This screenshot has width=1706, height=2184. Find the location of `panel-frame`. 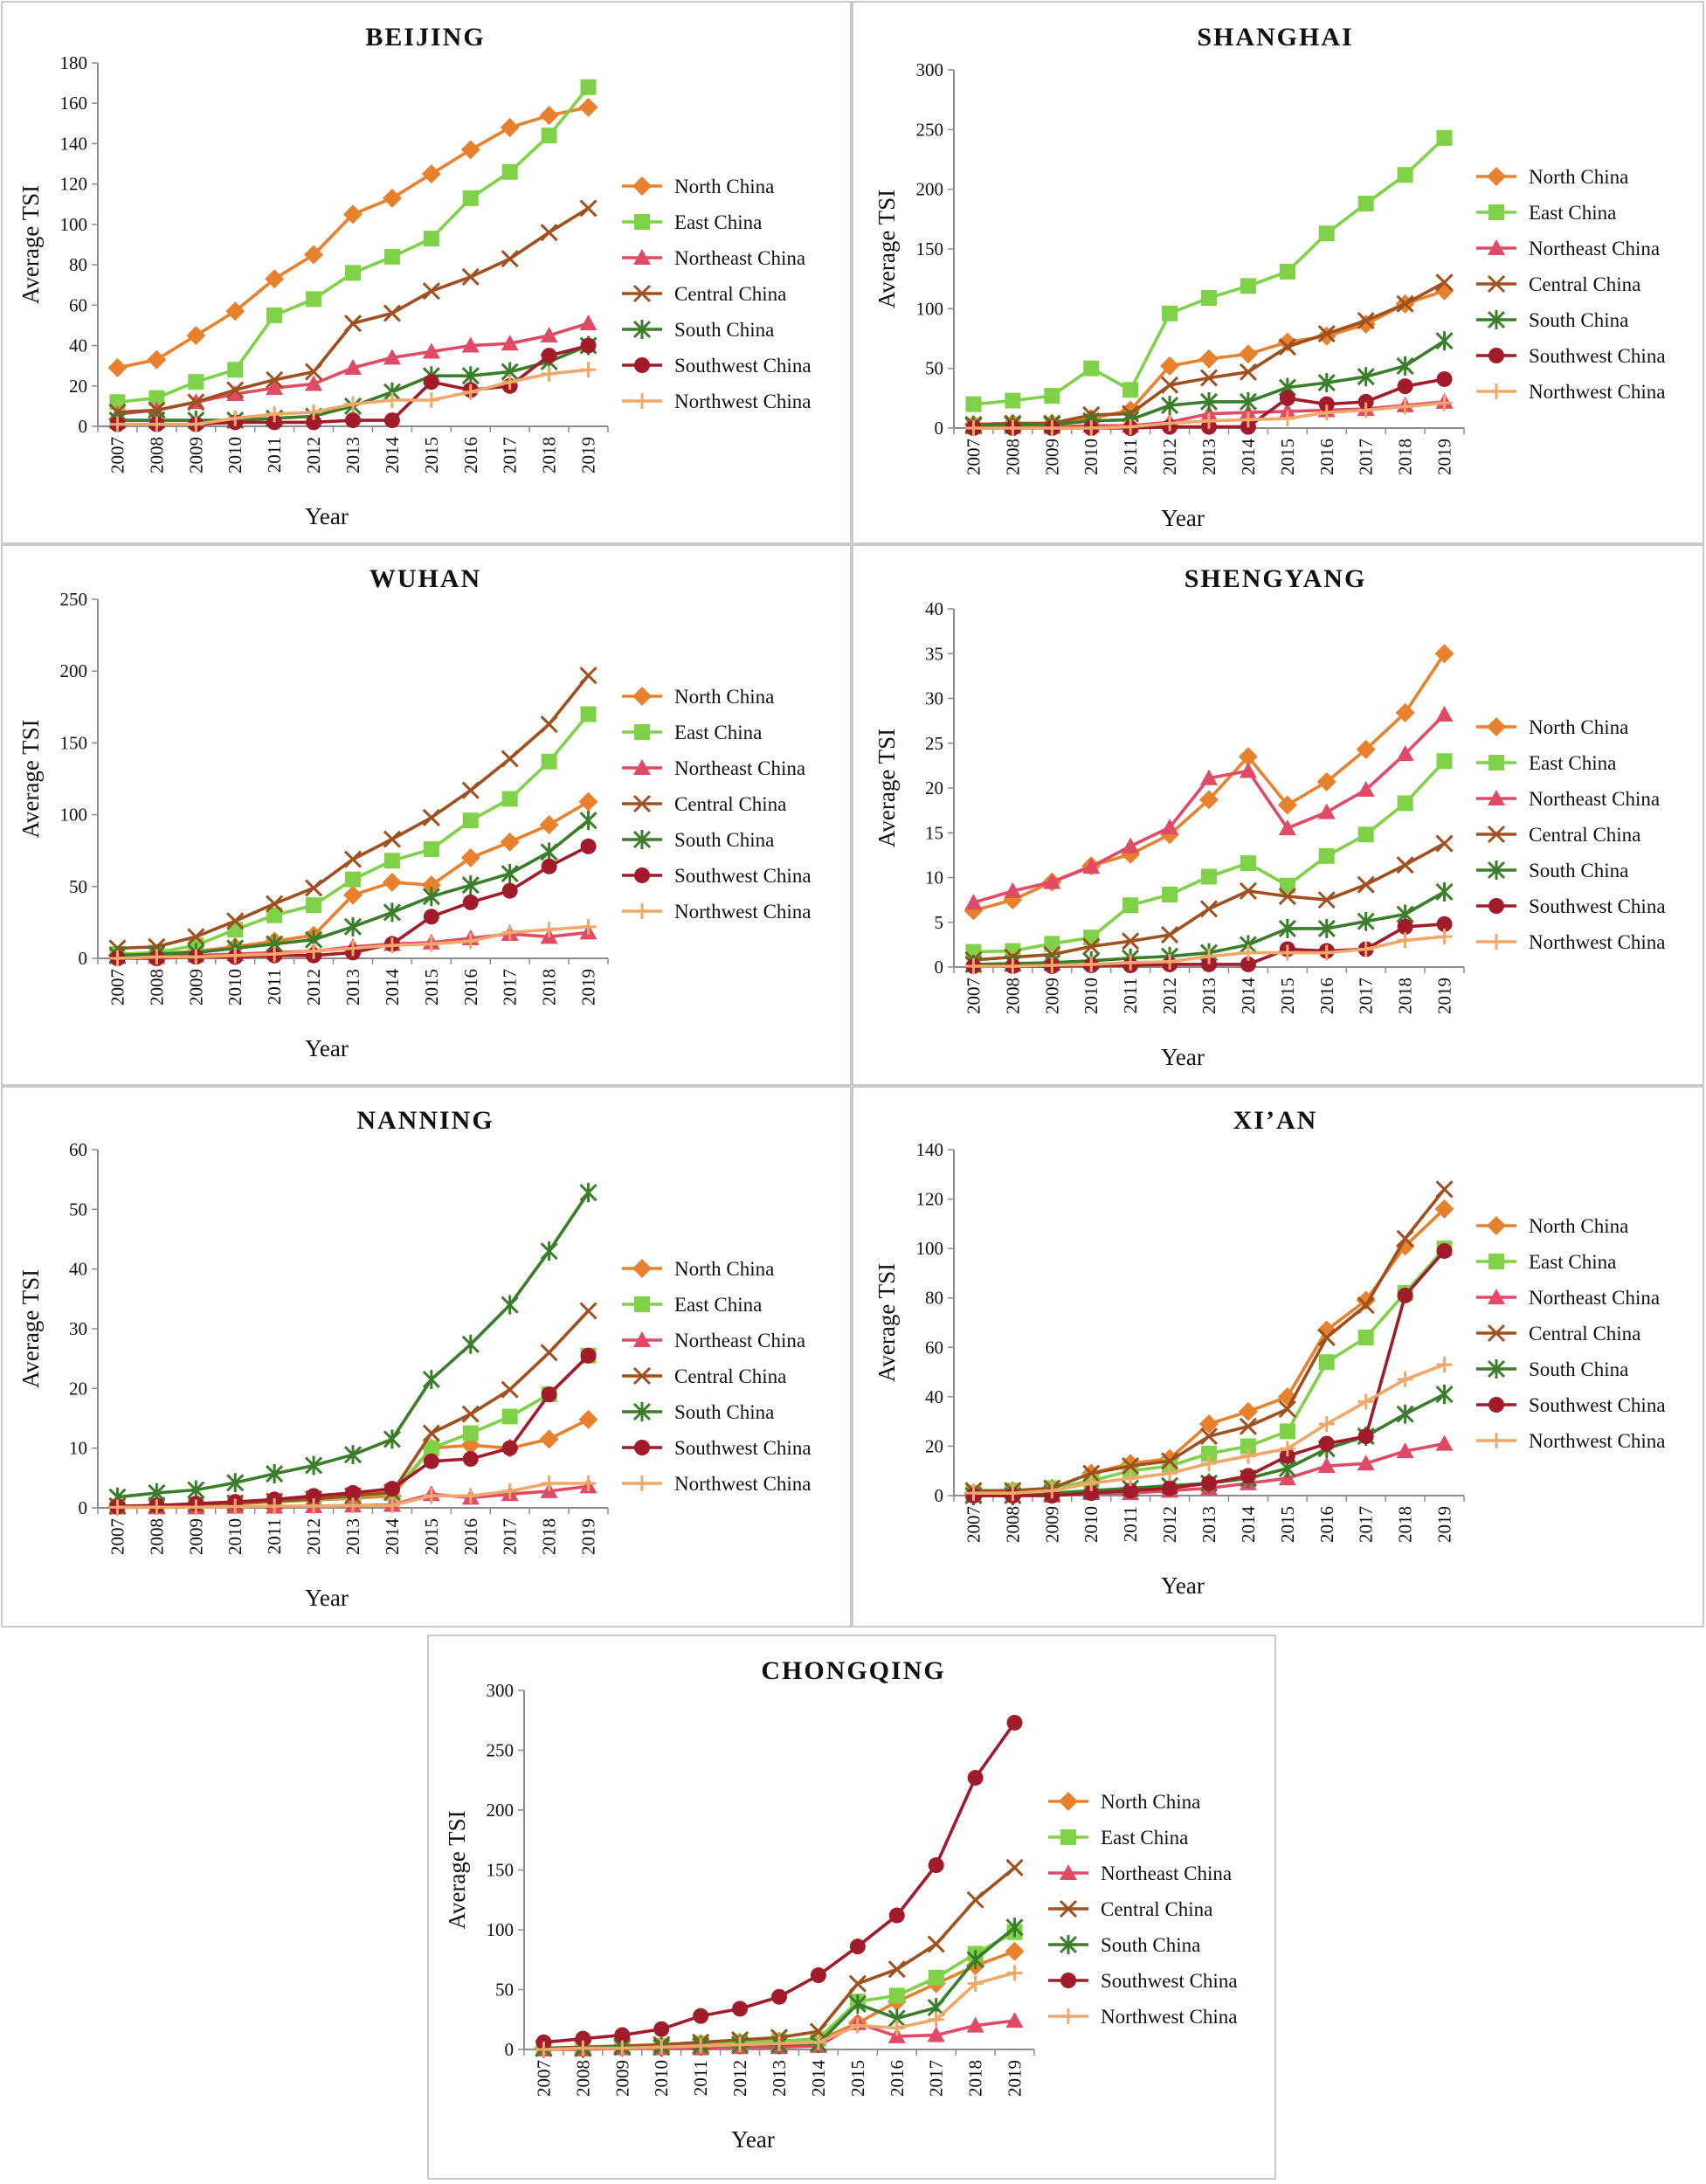

panel-frame is located at coordinates (426, 1357).